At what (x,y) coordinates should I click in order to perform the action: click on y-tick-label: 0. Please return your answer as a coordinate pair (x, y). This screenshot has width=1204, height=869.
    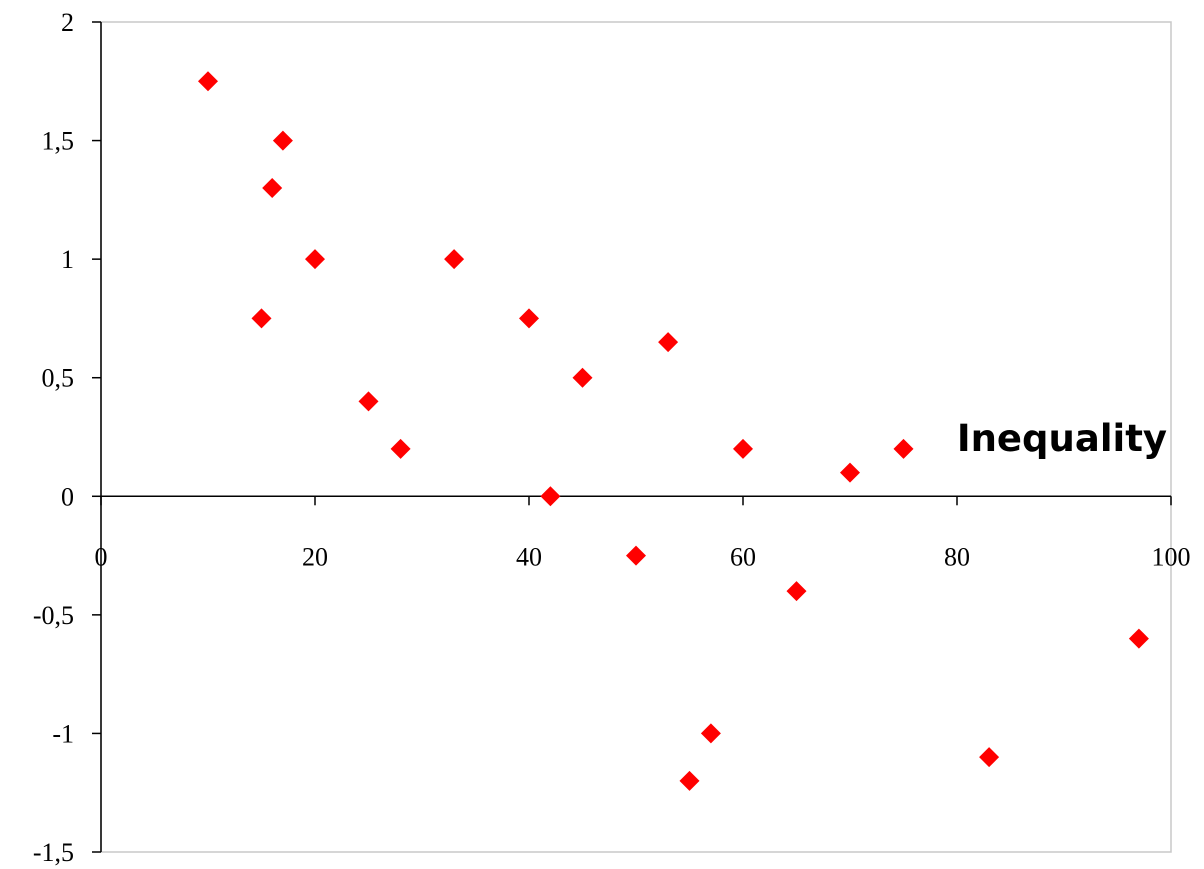
    Looking at the image, I should click on (67, 496).